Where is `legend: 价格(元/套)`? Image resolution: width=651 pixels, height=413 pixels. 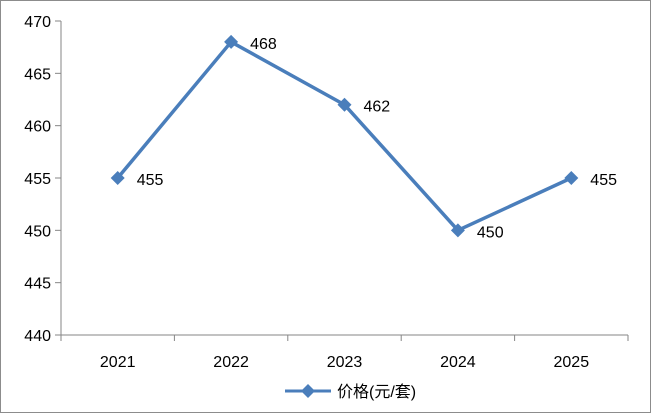
legend: 价格(元/套) is located at coordinates (350, 392).